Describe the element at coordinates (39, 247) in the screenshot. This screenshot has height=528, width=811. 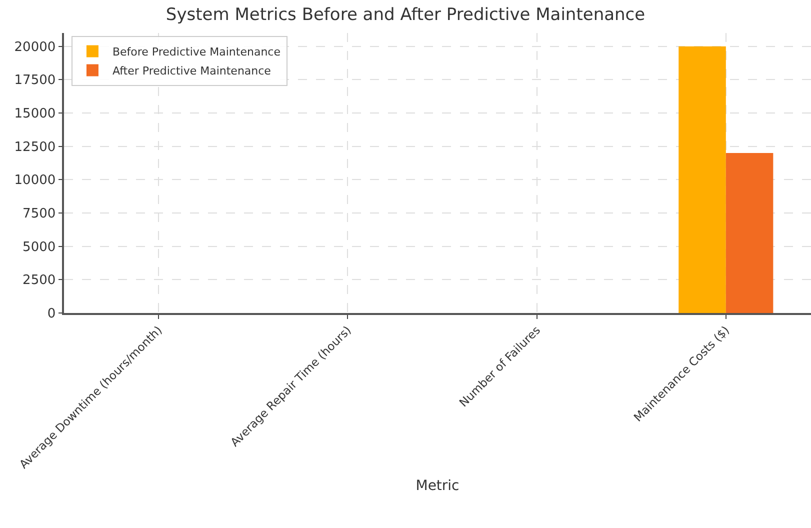
I see `y-tick-label: 5000` at that location.